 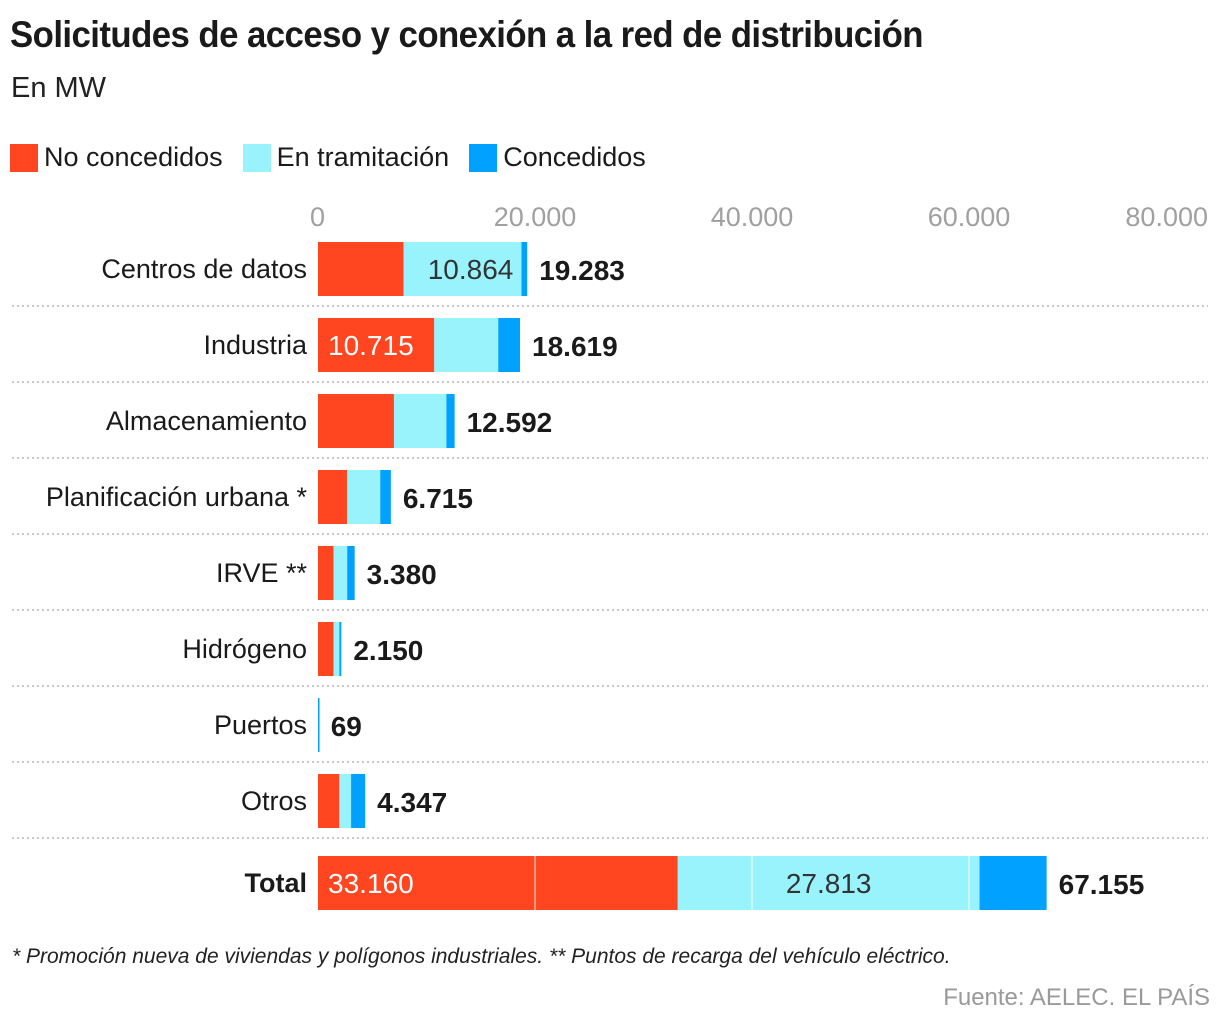 What do you see at coordinates (1102, 884) in the screenshot?
I see `total-value-label: 67.155` at bounding box center [1102, 884].